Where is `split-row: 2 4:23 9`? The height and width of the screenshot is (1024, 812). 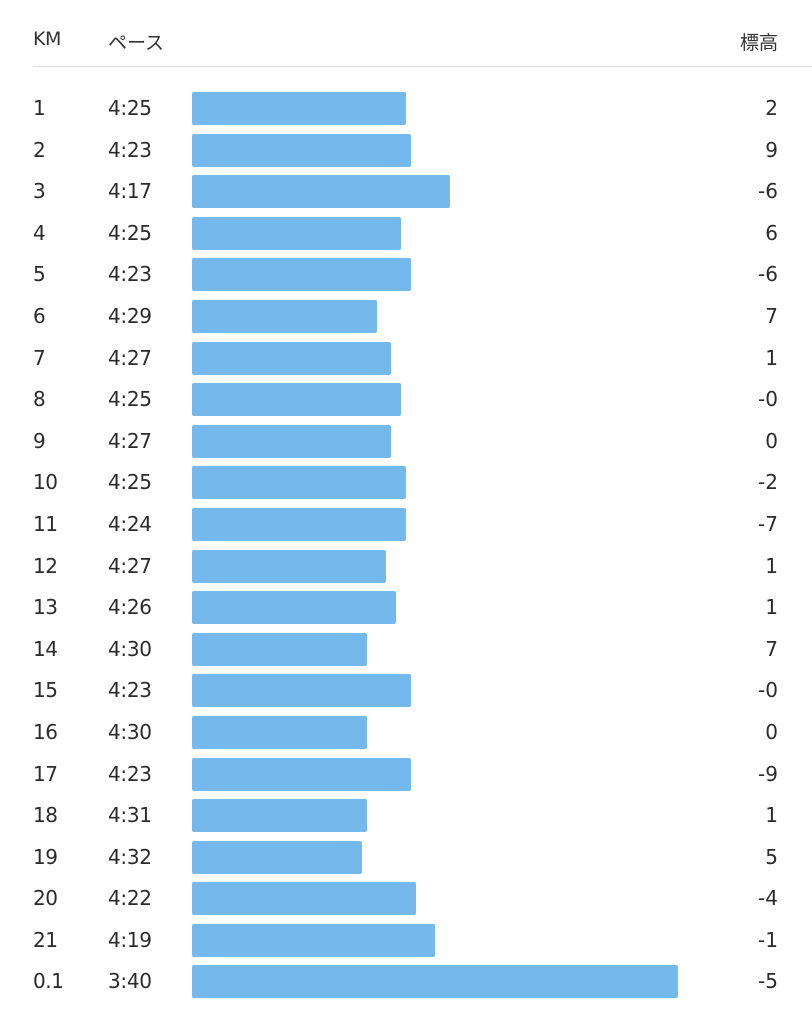 split-row: 2 4:23 9 is located at coordinates (406, 150).